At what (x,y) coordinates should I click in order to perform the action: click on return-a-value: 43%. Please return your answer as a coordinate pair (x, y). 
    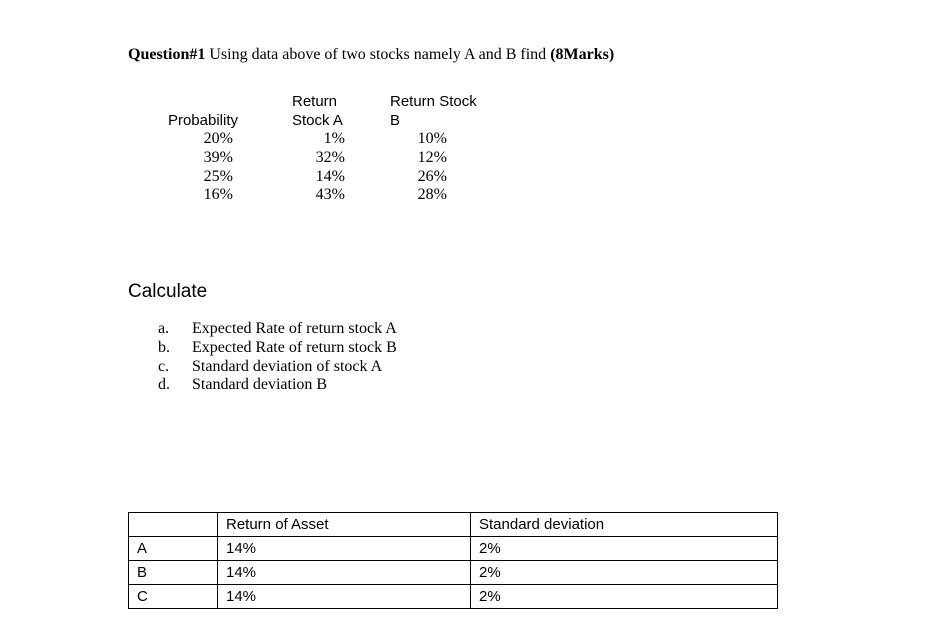
    Looking at the image, I should click on (330, 195).